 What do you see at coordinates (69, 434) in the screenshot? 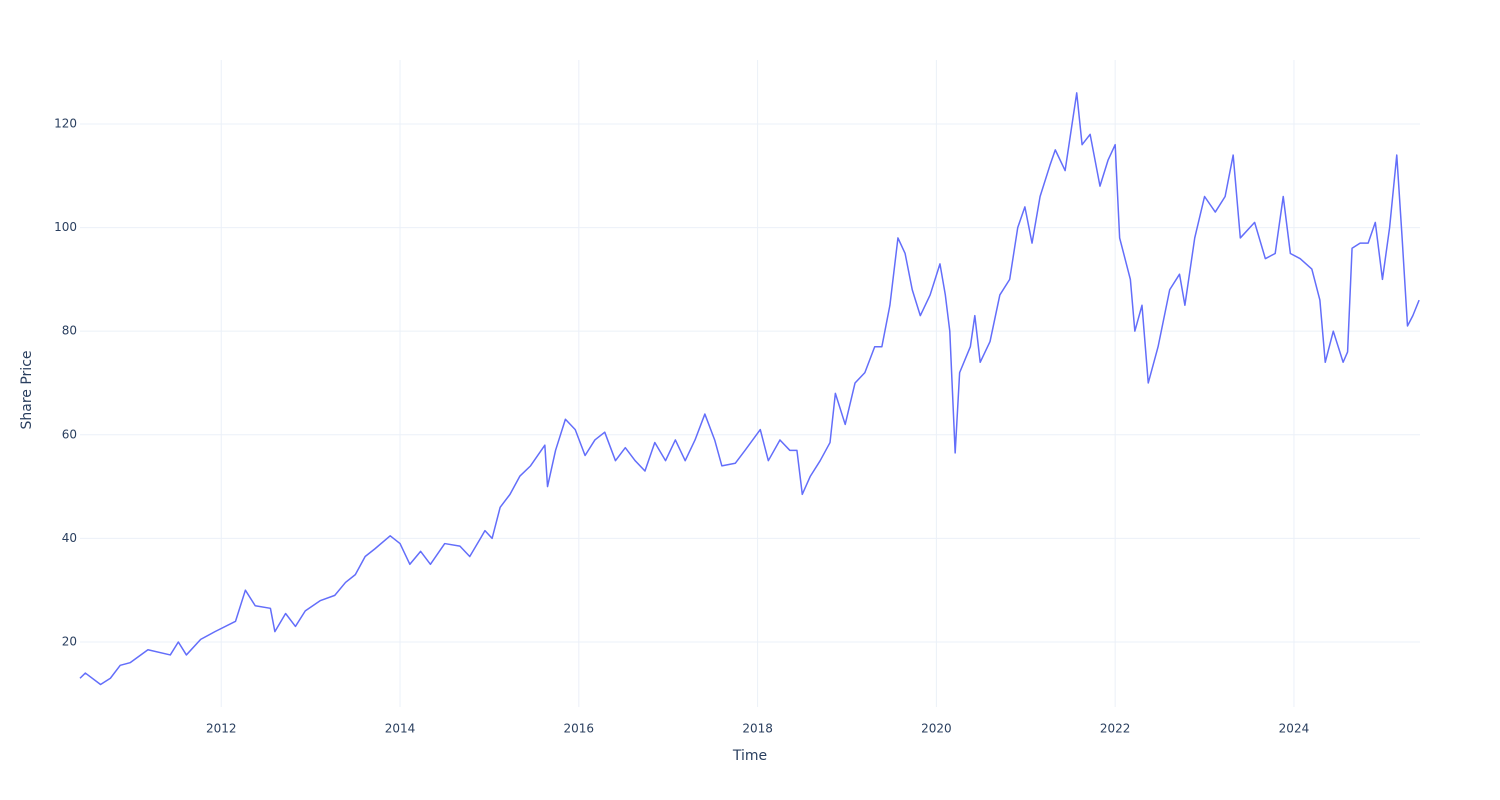
I see `y-tick-label: 60` at bounding box center [69, 434].